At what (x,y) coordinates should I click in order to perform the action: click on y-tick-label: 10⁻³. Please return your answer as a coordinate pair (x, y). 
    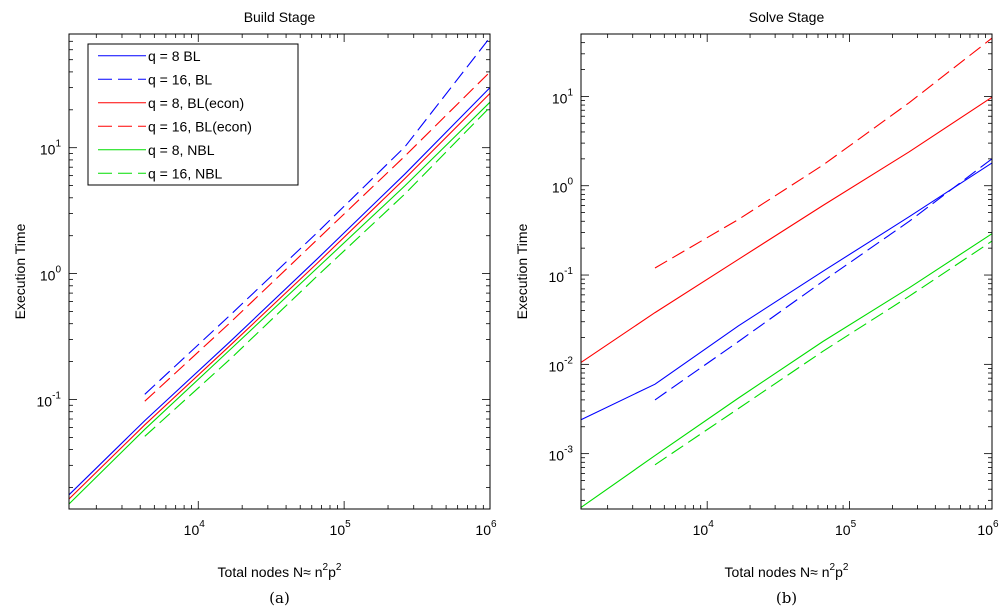
    Looking at the image, I should click on (561, 454).